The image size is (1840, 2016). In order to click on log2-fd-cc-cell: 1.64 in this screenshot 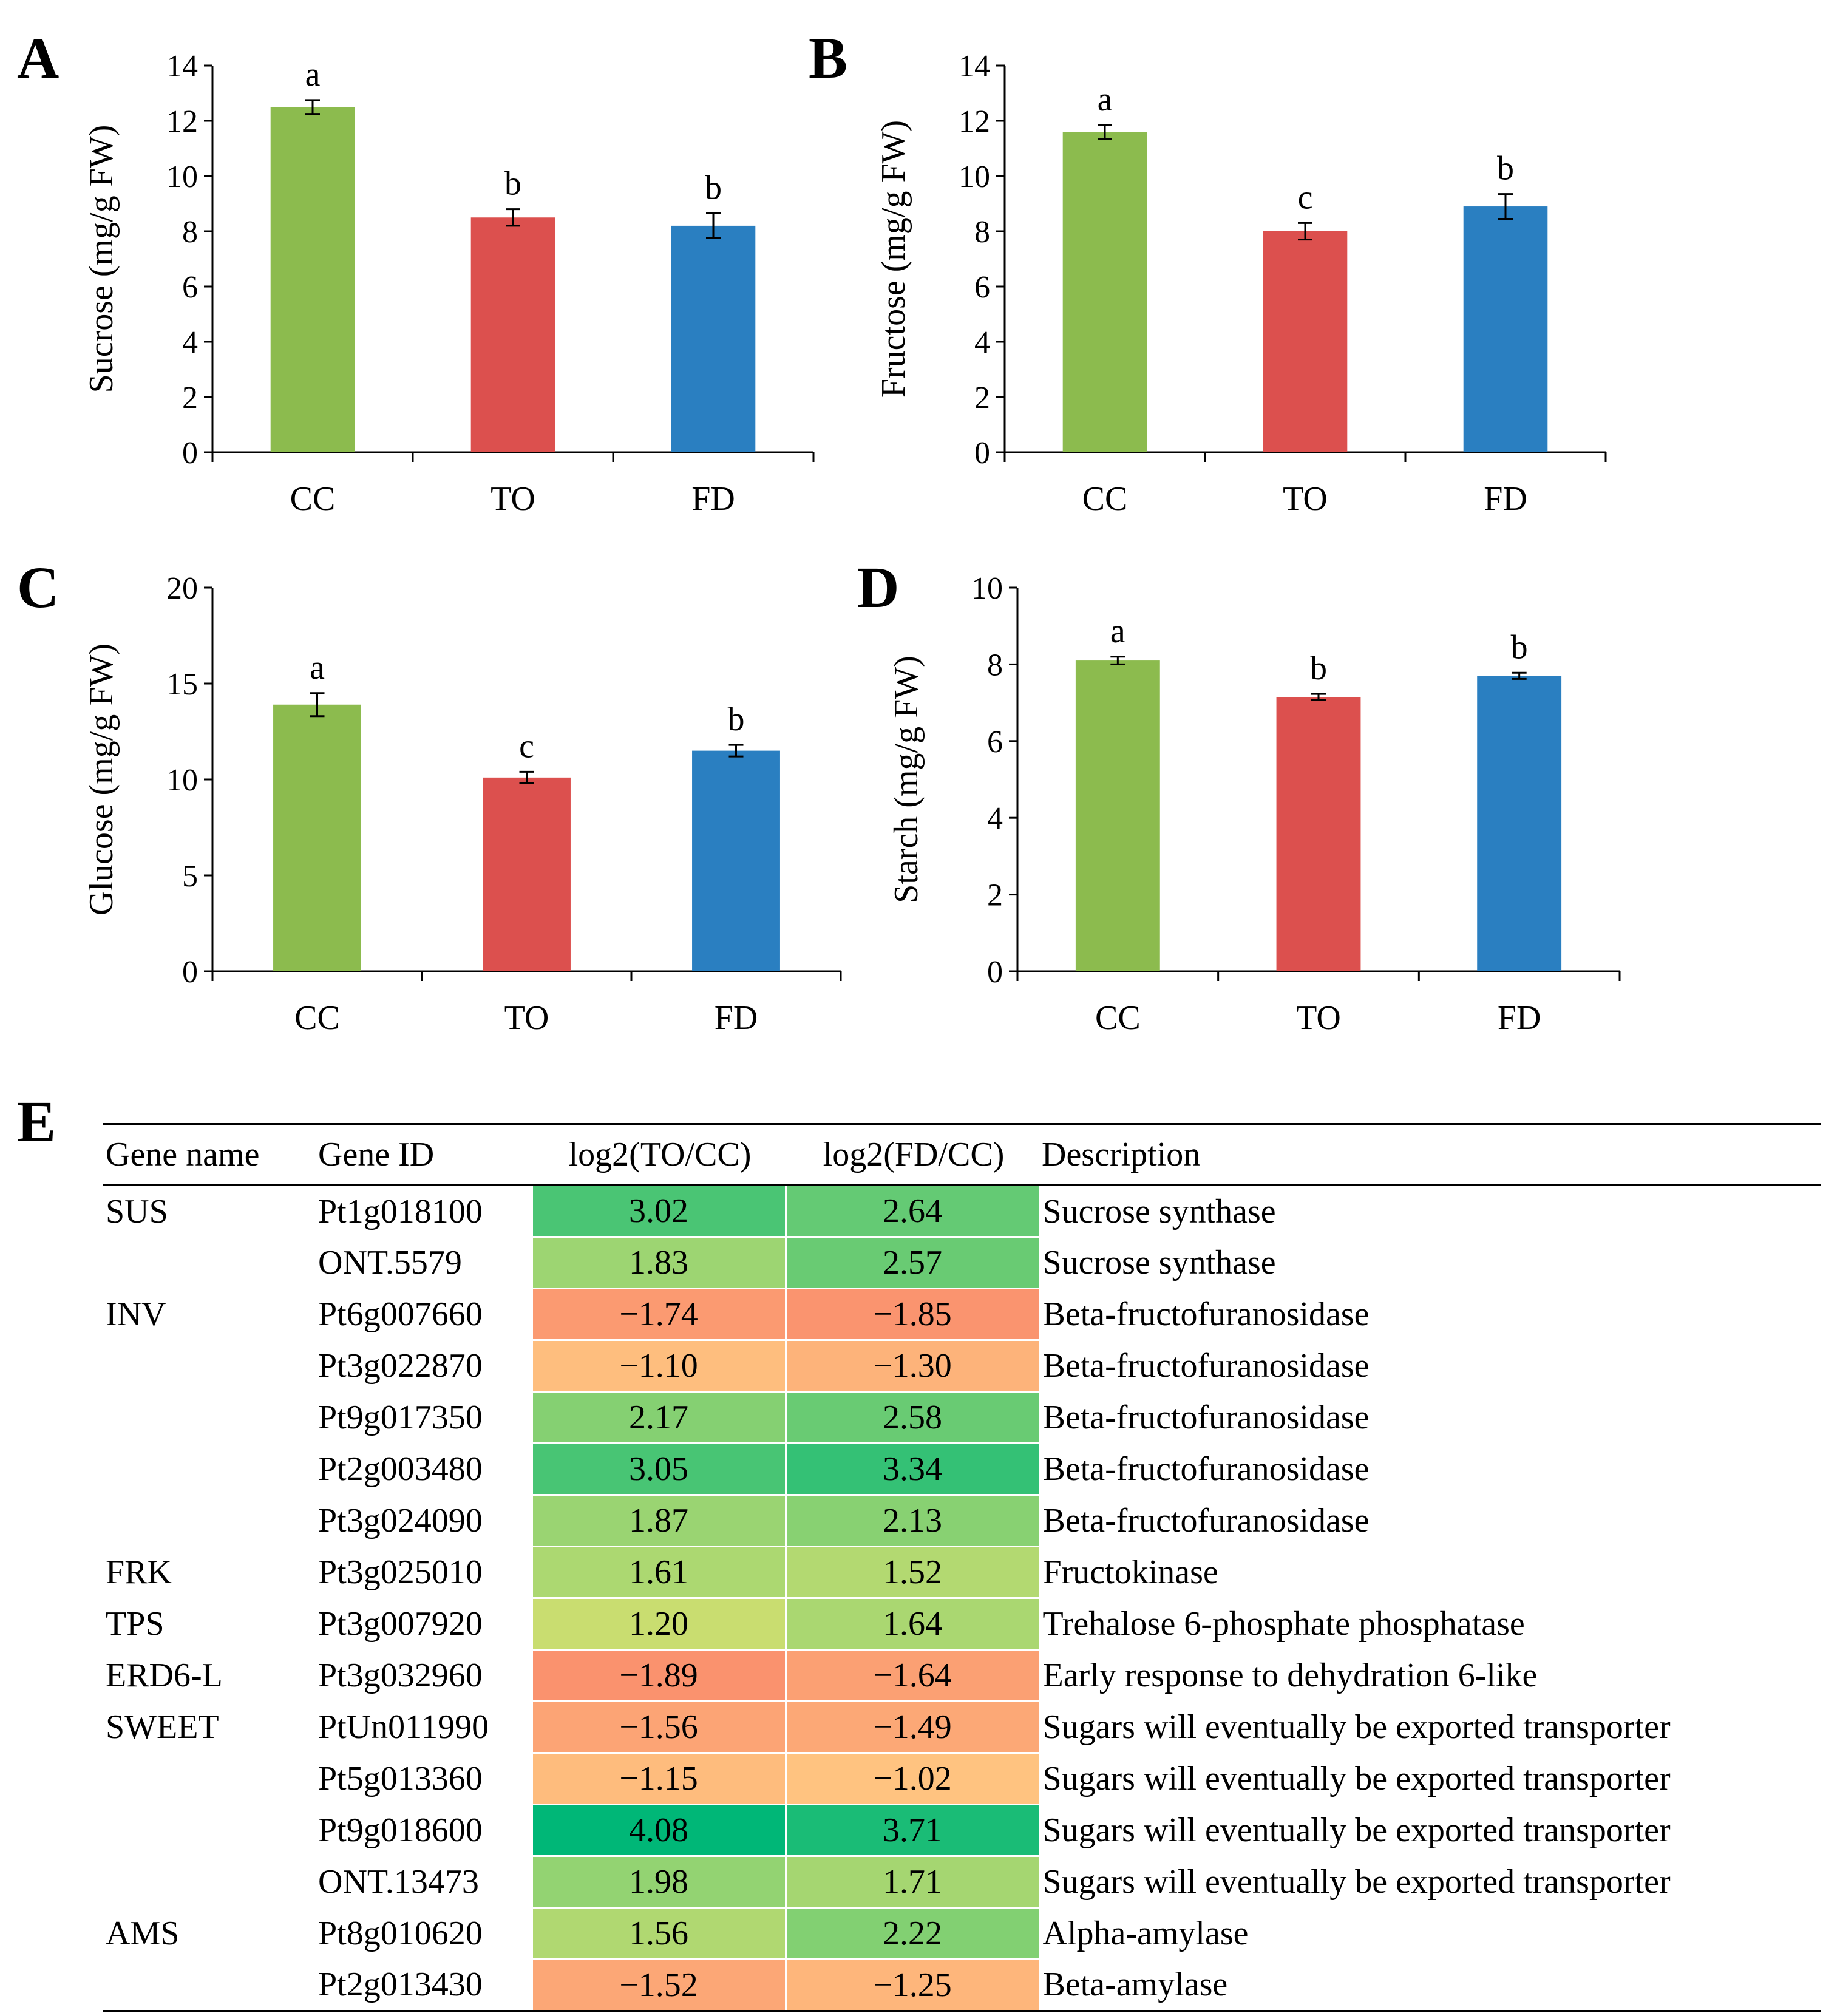, I will do `click(913, 1624)`.